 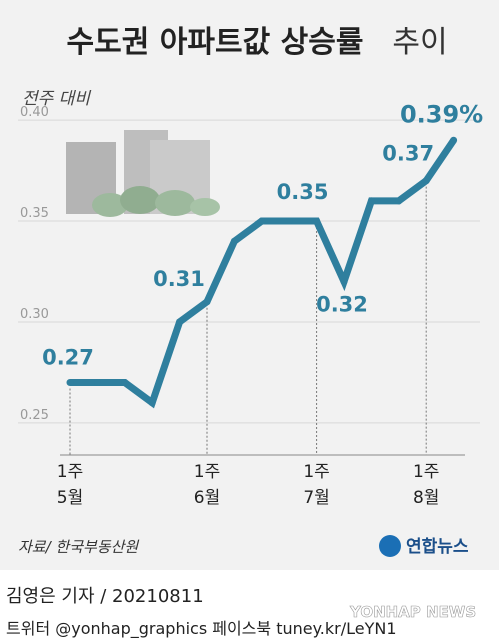 I want to click on subtitle: 전주 대비, so click(x=56, y=99).